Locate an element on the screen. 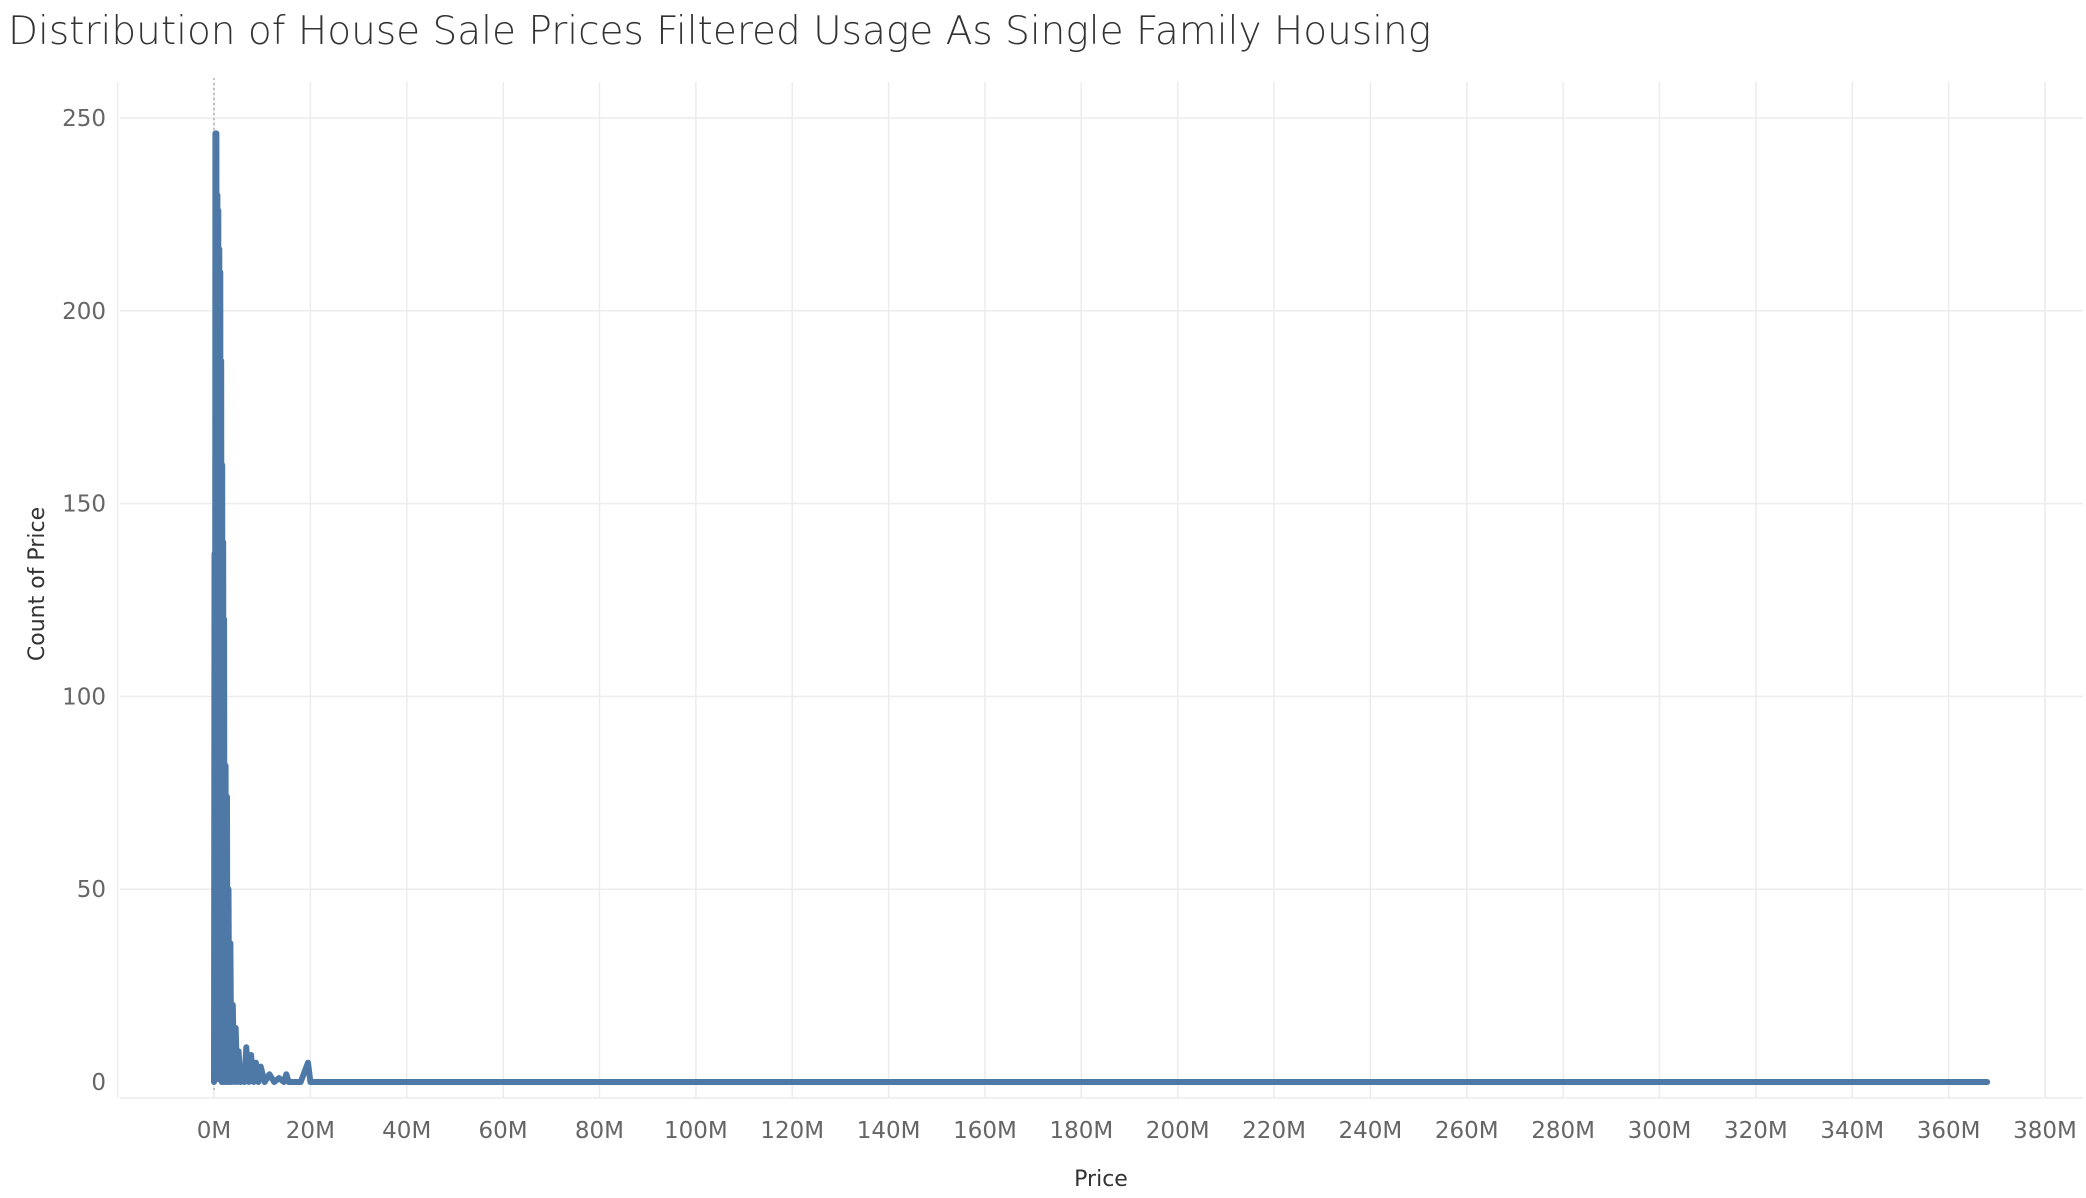  x-tick-label: 360M is located at coordinates (1949, 1131).